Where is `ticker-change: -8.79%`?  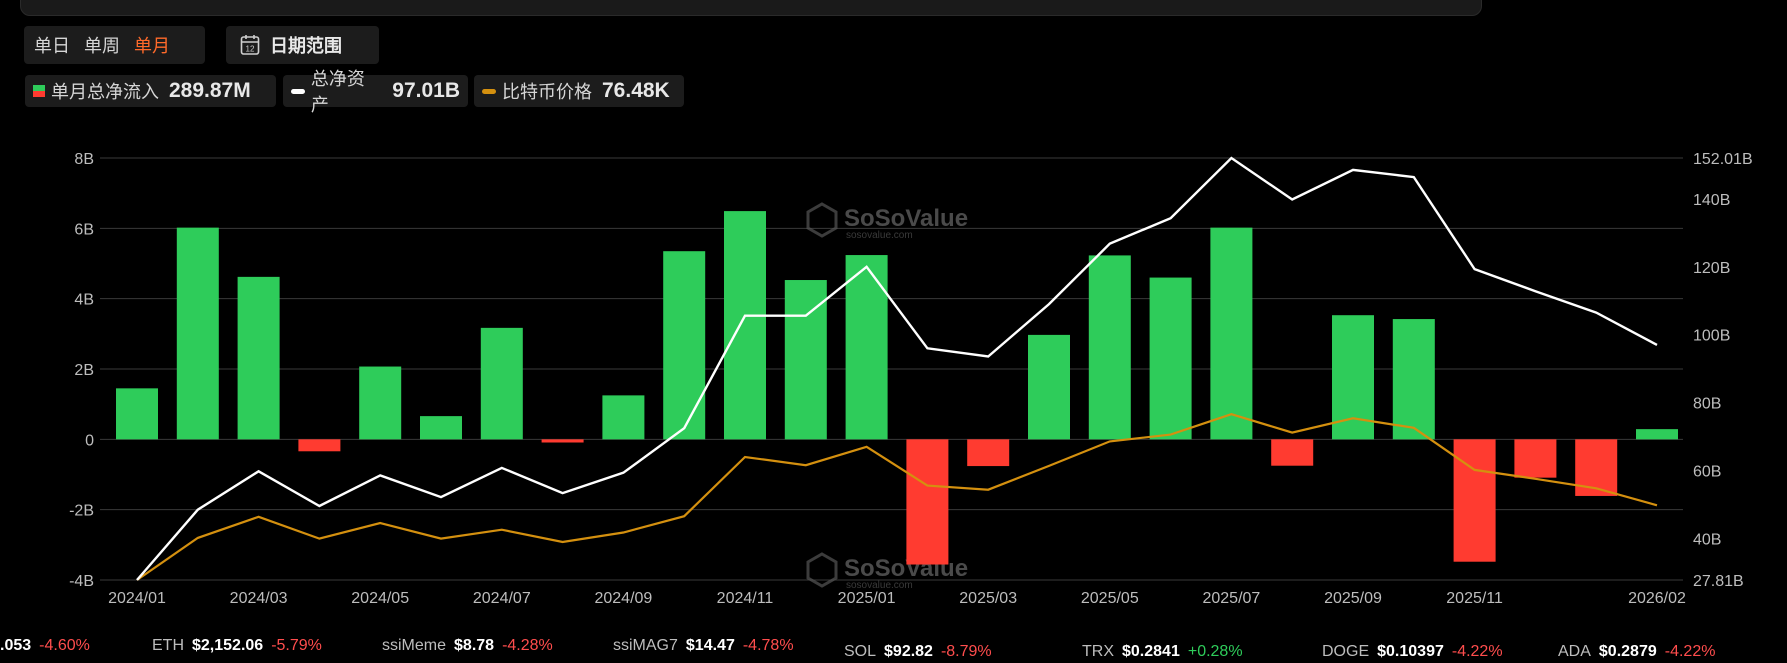 ticker-change: -8.79% is located at coordinates (966, 651).